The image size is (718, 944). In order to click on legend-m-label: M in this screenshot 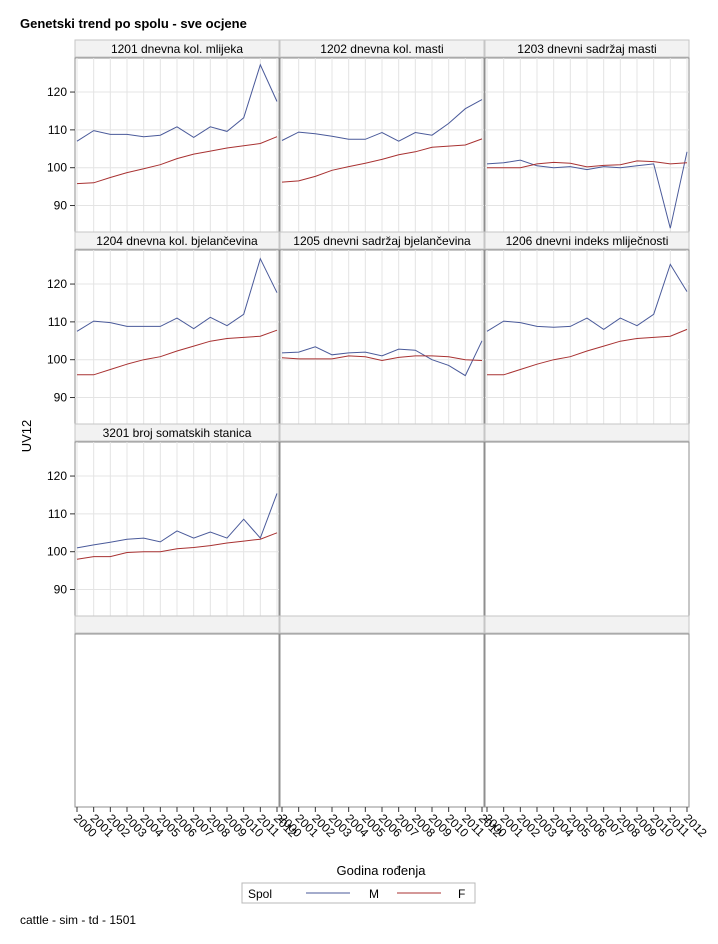, I will do `click(374, 894)`.